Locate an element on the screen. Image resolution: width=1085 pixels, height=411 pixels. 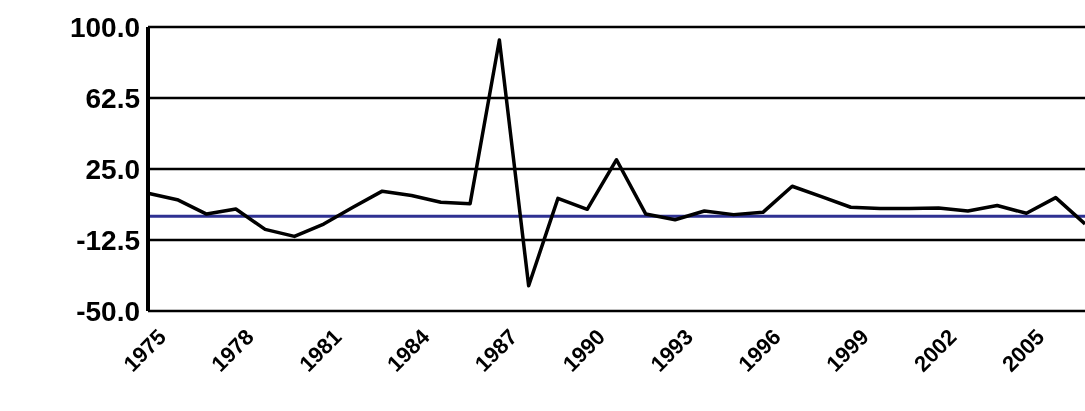
y-tick-label: 62.5 is located at coordinates (112, 98).